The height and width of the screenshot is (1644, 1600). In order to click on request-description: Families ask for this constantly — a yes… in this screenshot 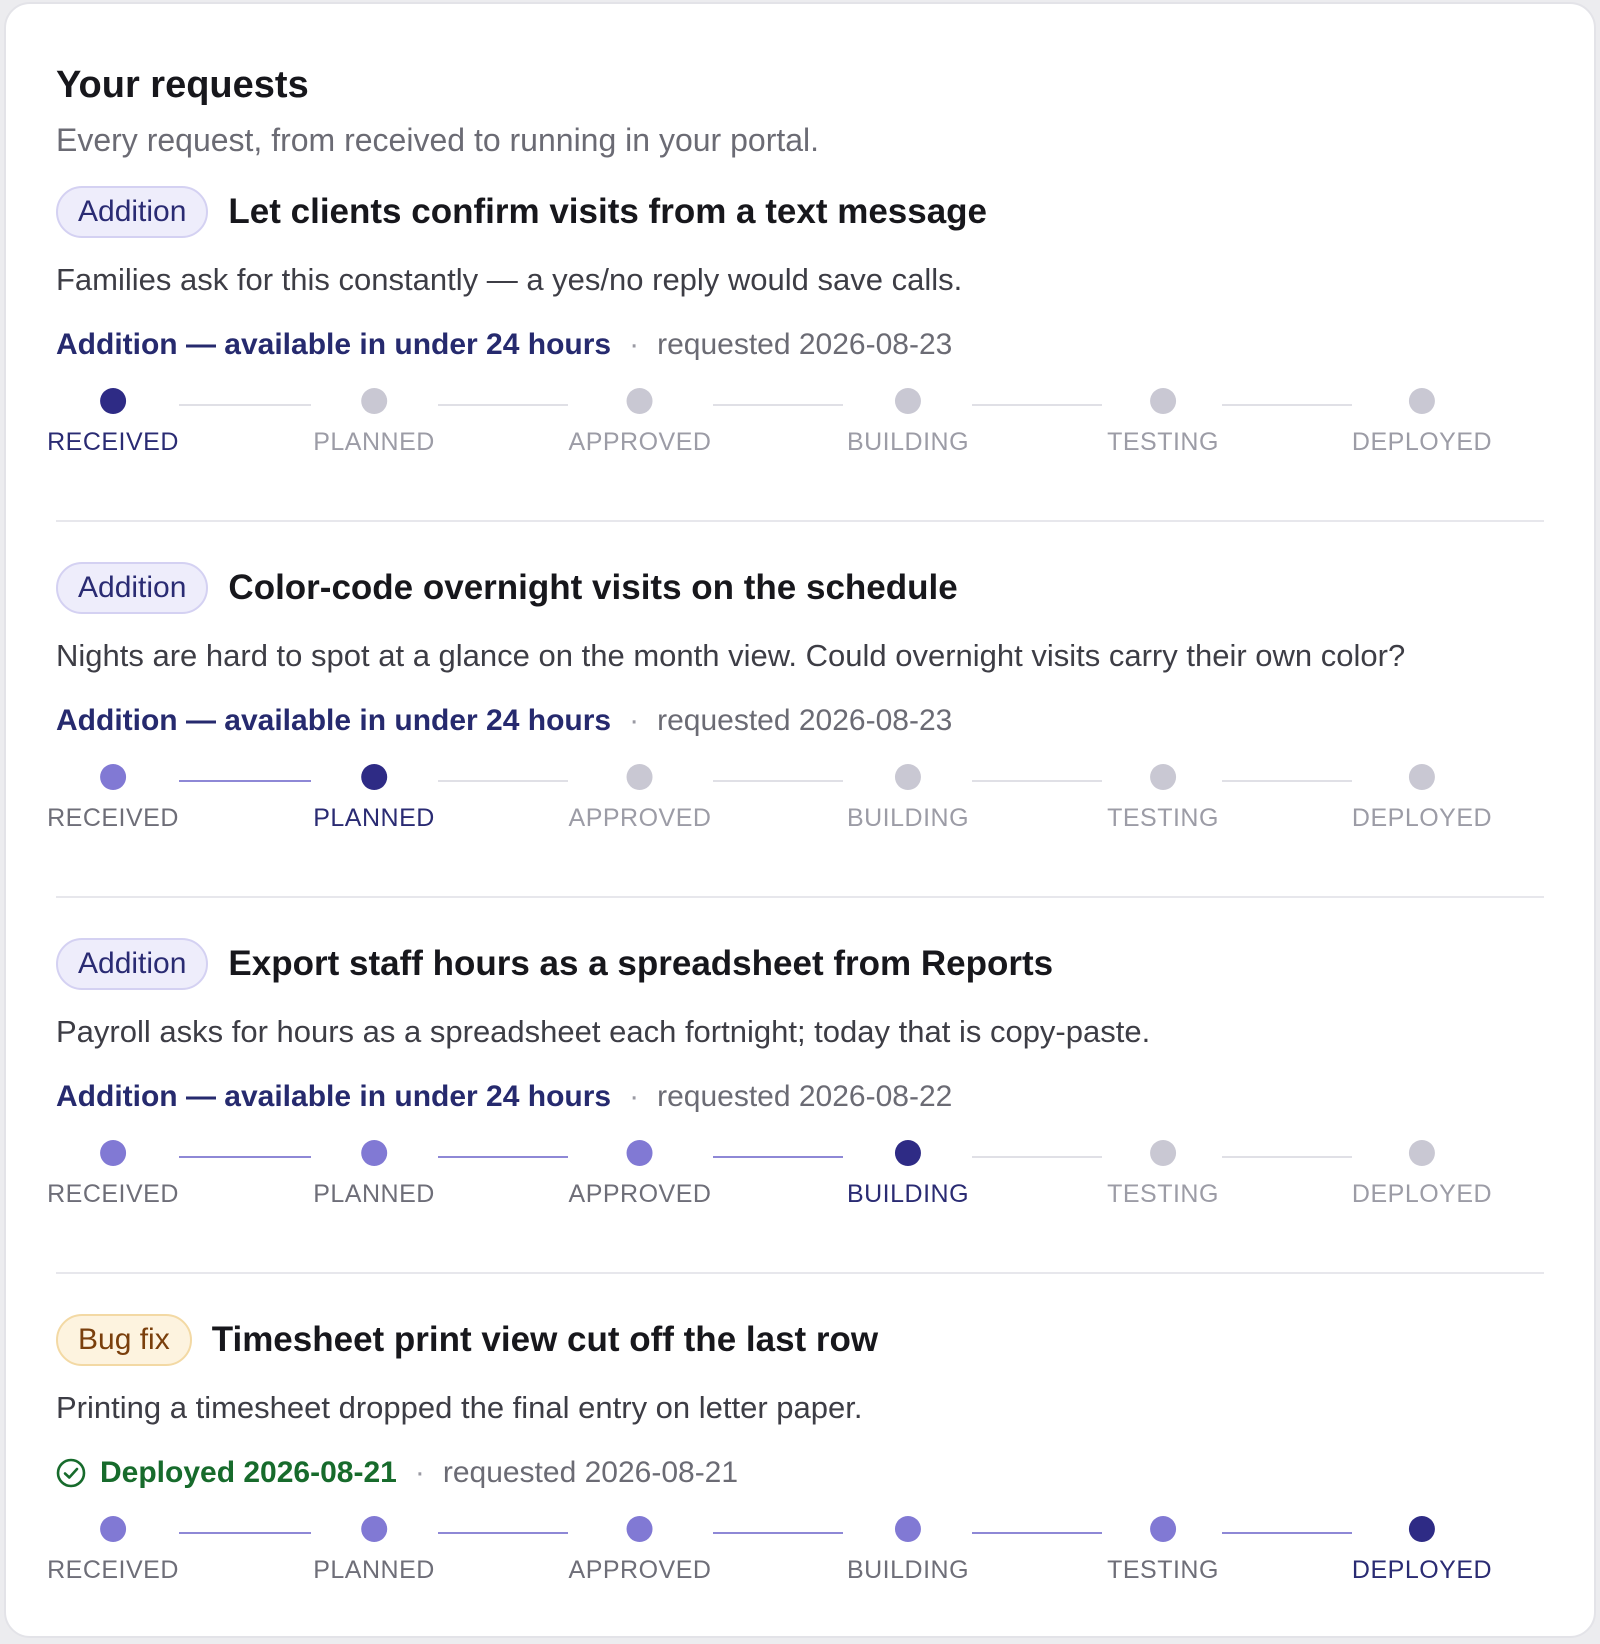, I will do `click(509, 279)`.